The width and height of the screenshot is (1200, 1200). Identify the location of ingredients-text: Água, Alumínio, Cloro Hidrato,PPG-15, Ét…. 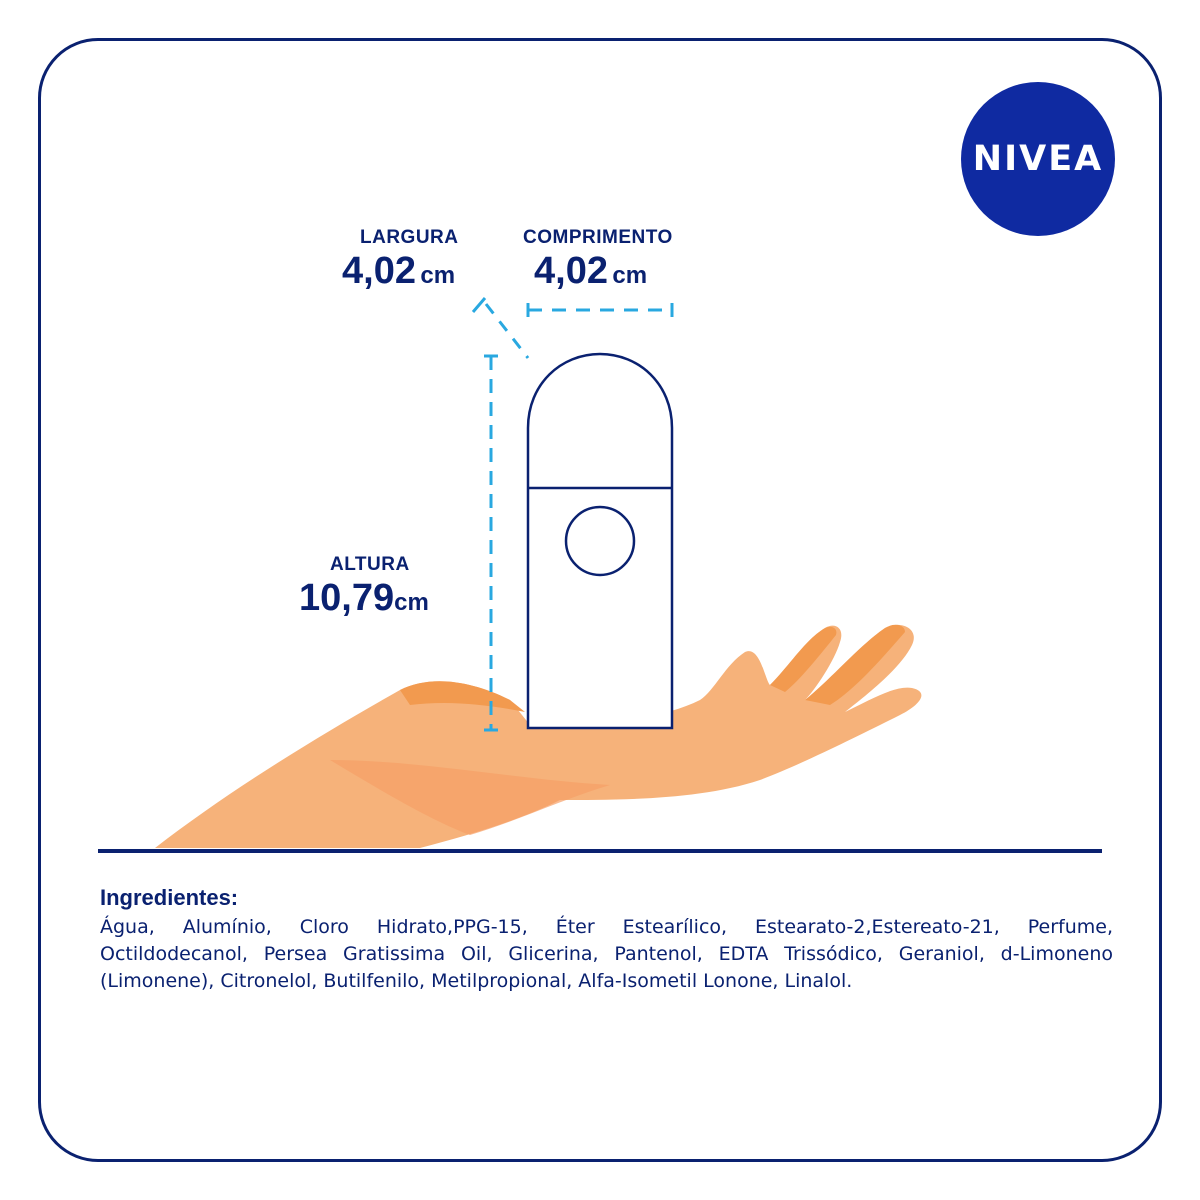
(606, 954).